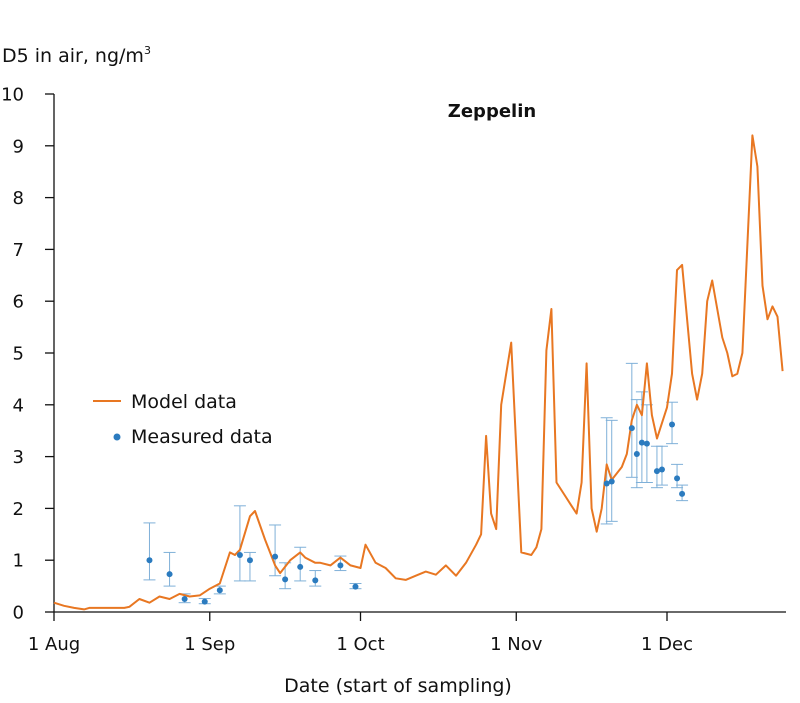  Describe the element at coordinates (516, 644) in the screenshot. I see `x-tick-label: 1 Nov` at that location.